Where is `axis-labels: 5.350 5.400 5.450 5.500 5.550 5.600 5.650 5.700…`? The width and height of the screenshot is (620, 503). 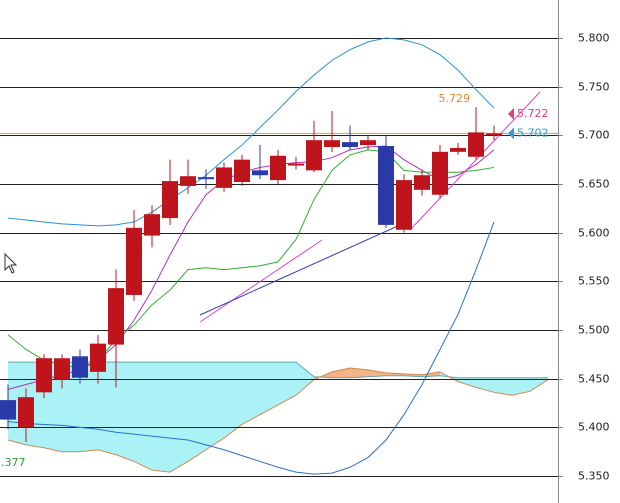
axis-labels: 5.350 5.400 5.450 5.500 5.550 5.600 5.650 5.700… is located at coordinates (584, 257).